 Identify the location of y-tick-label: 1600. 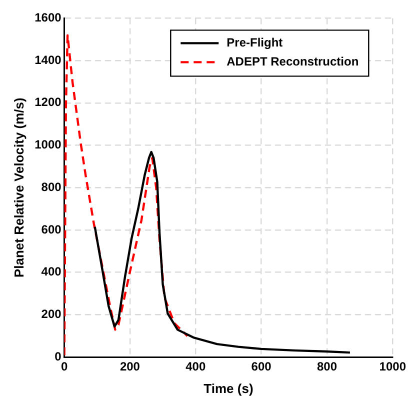
(48, 17).